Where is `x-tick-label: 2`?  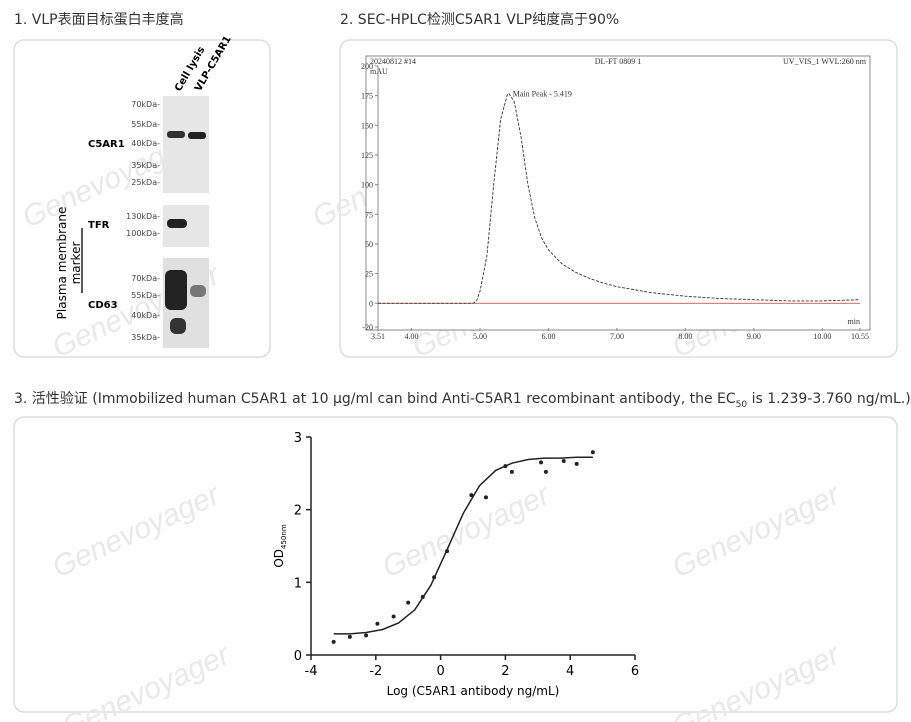 x-tick-label: 2 is located at coordinates (505, 671).